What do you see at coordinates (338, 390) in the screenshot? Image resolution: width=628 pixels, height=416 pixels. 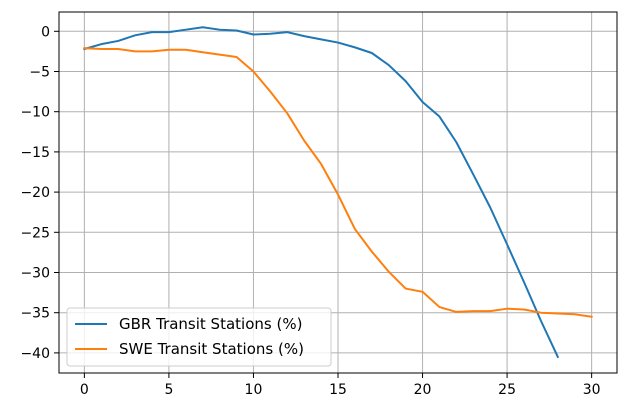 I see `x-tick-label: 15` at bounding box center [338, 390].